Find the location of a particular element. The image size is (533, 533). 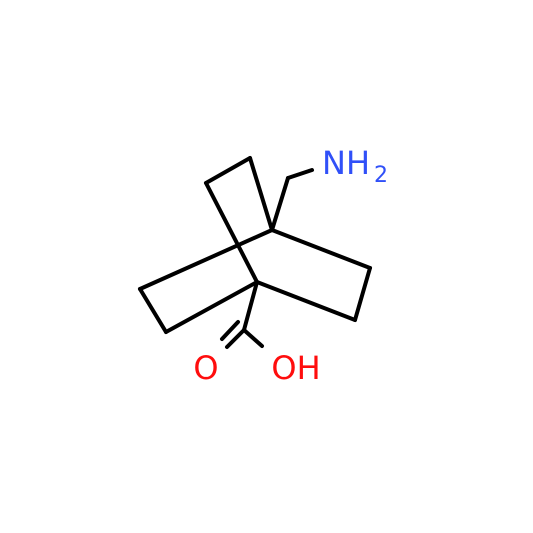

atom-label: O is located at coordinates (205, 368).